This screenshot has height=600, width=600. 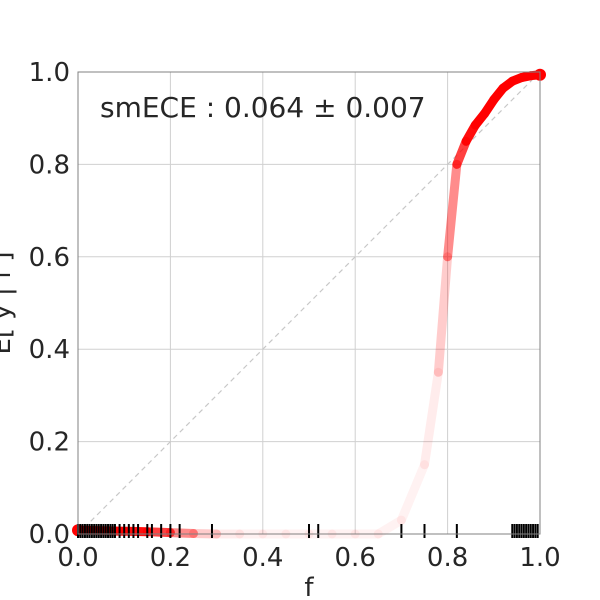 I want to click on y-tick-label: 0.6, so click(x=49, y=258).